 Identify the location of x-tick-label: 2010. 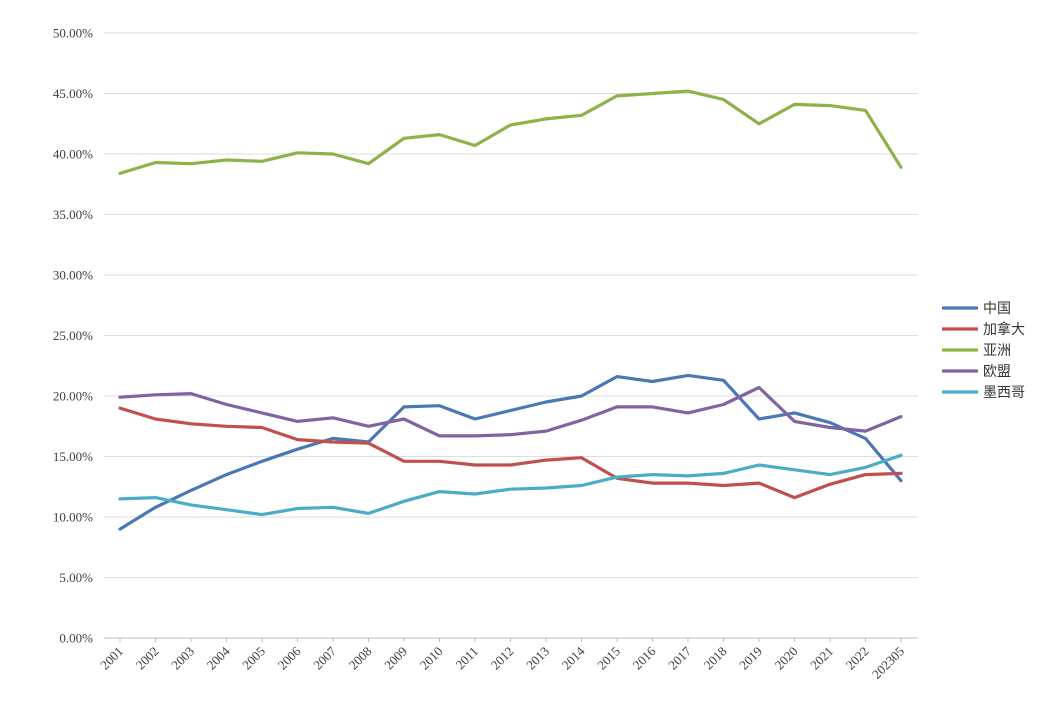
(431, 658).